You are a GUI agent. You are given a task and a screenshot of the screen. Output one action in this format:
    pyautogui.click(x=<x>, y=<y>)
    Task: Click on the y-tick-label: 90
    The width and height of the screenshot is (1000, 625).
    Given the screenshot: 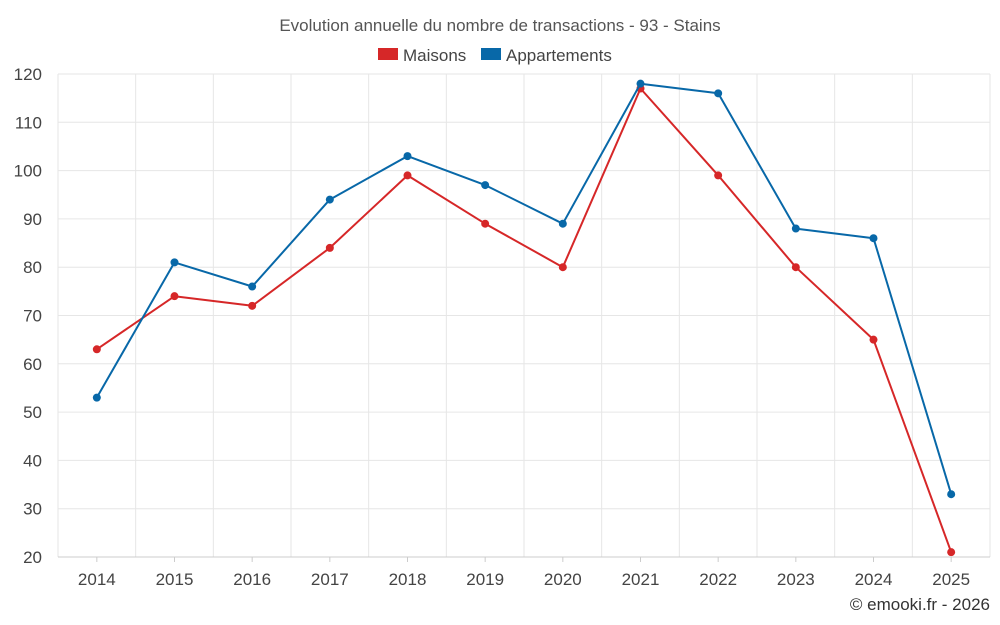 What is the action you would take?
    pyautogui.click(x=32, y=219)
    